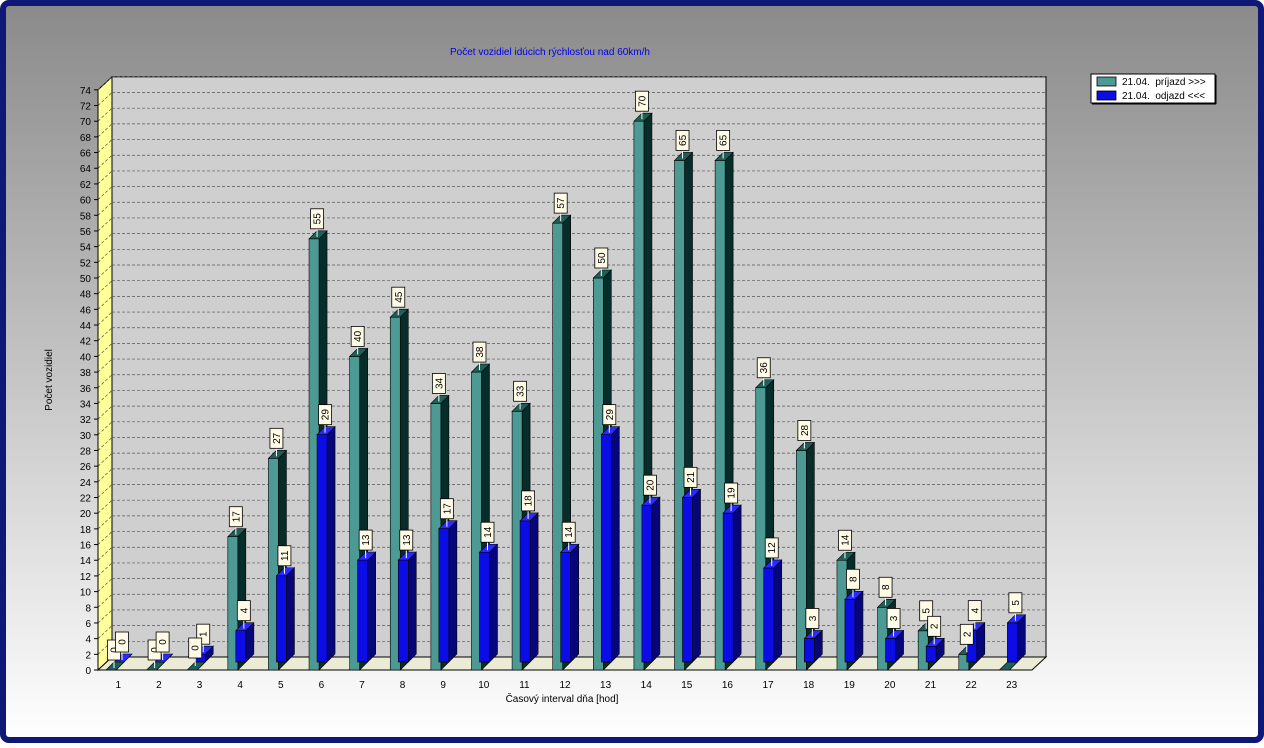 The image size is (1264, 748). Describe the element at coordinates (88, 671) in the screenshot. I see `y-tick-label: 0` at that location.